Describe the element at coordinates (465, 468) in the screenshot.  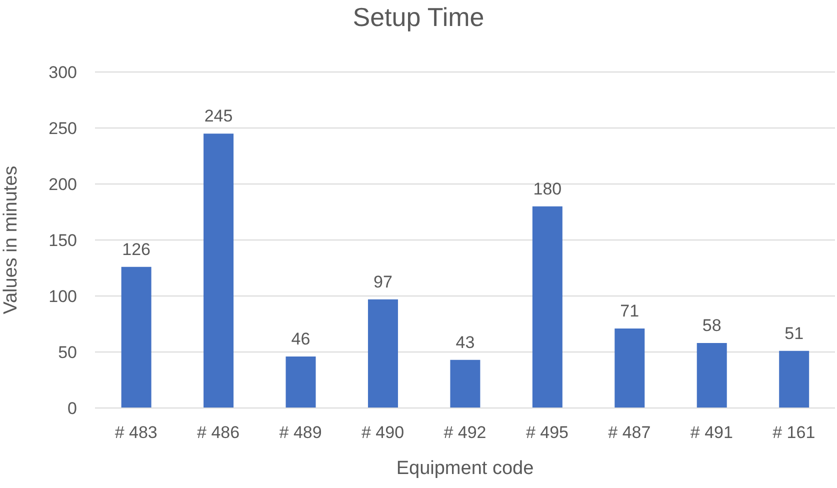
I see `x-axis-title: Equipment code` at that location.